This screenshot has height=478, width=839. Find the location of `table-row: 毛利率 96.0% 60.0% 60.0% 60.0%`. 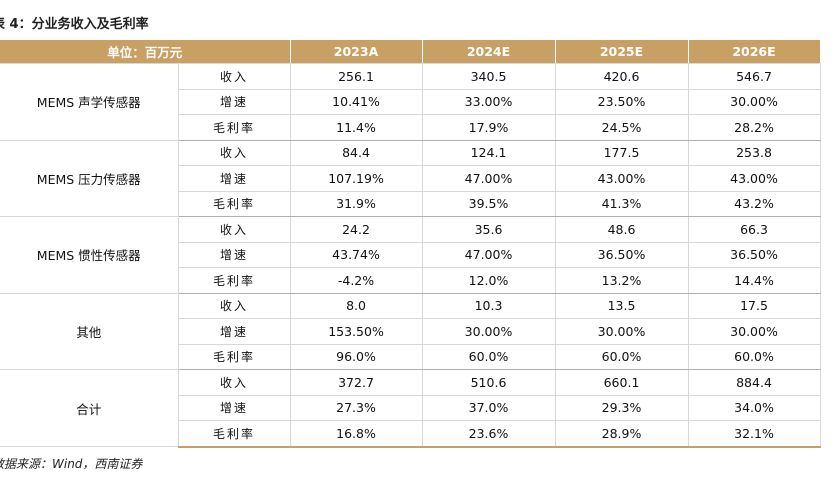

table-row: 毛利率 96.0% 60.0% 60.0% 60.0% is located at coordinates (410, 357).